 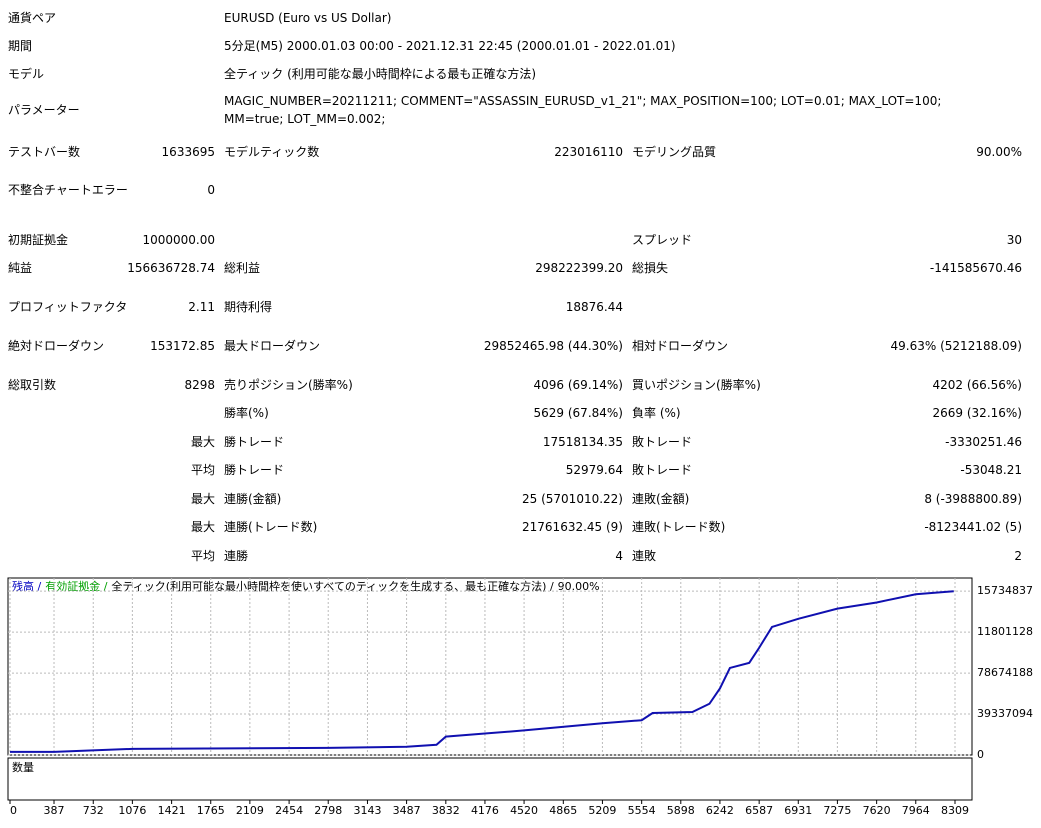 What do you see at coordinates (520, 442) in the screenshot?
I see `row: 最大 勝トレード 17518134.35 敗トレード -3330251.46` at bounding box center [520, 442].